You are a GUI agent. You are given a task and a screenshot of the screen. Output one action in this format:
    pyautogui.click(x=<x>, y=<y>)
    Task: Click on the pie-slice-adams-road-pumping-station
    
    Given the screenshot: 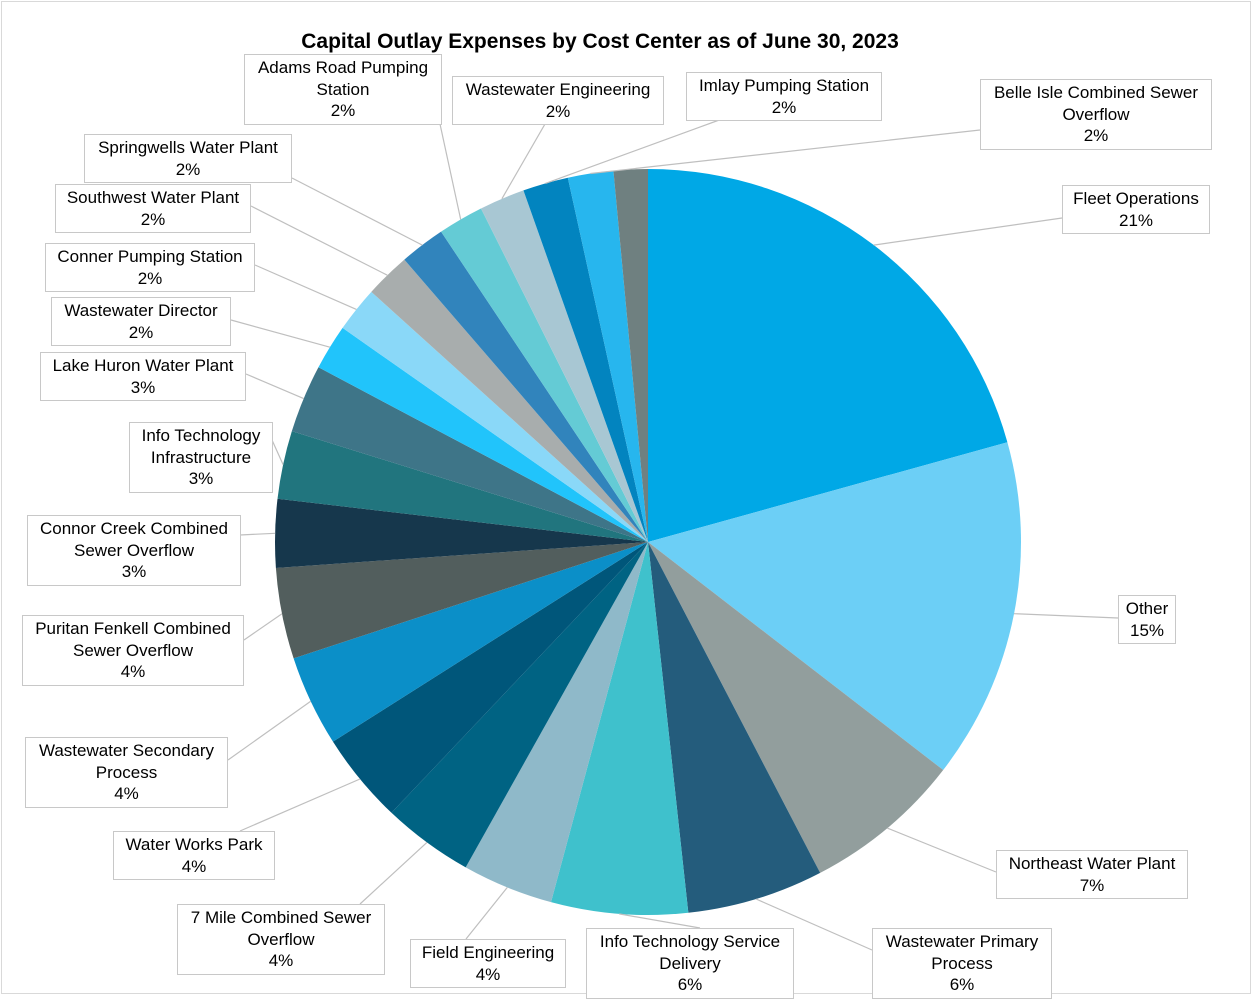 What is the action you would take?
    pyautogui.click(x=544, y=375)
    